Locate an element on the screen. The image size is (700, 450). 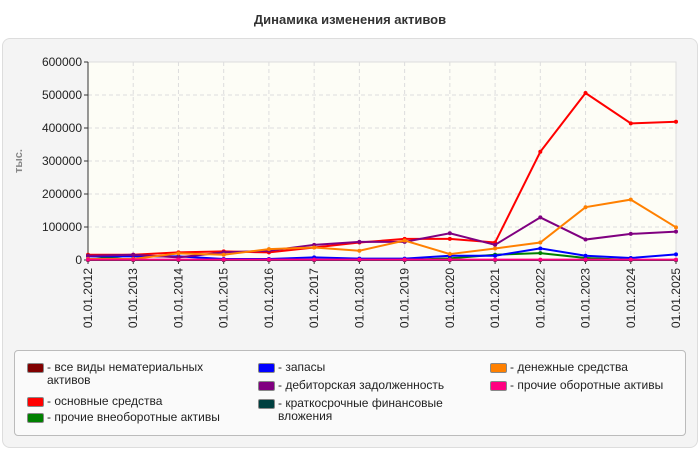
y-tick-label: 400000 is located at coordinates (62, 128).